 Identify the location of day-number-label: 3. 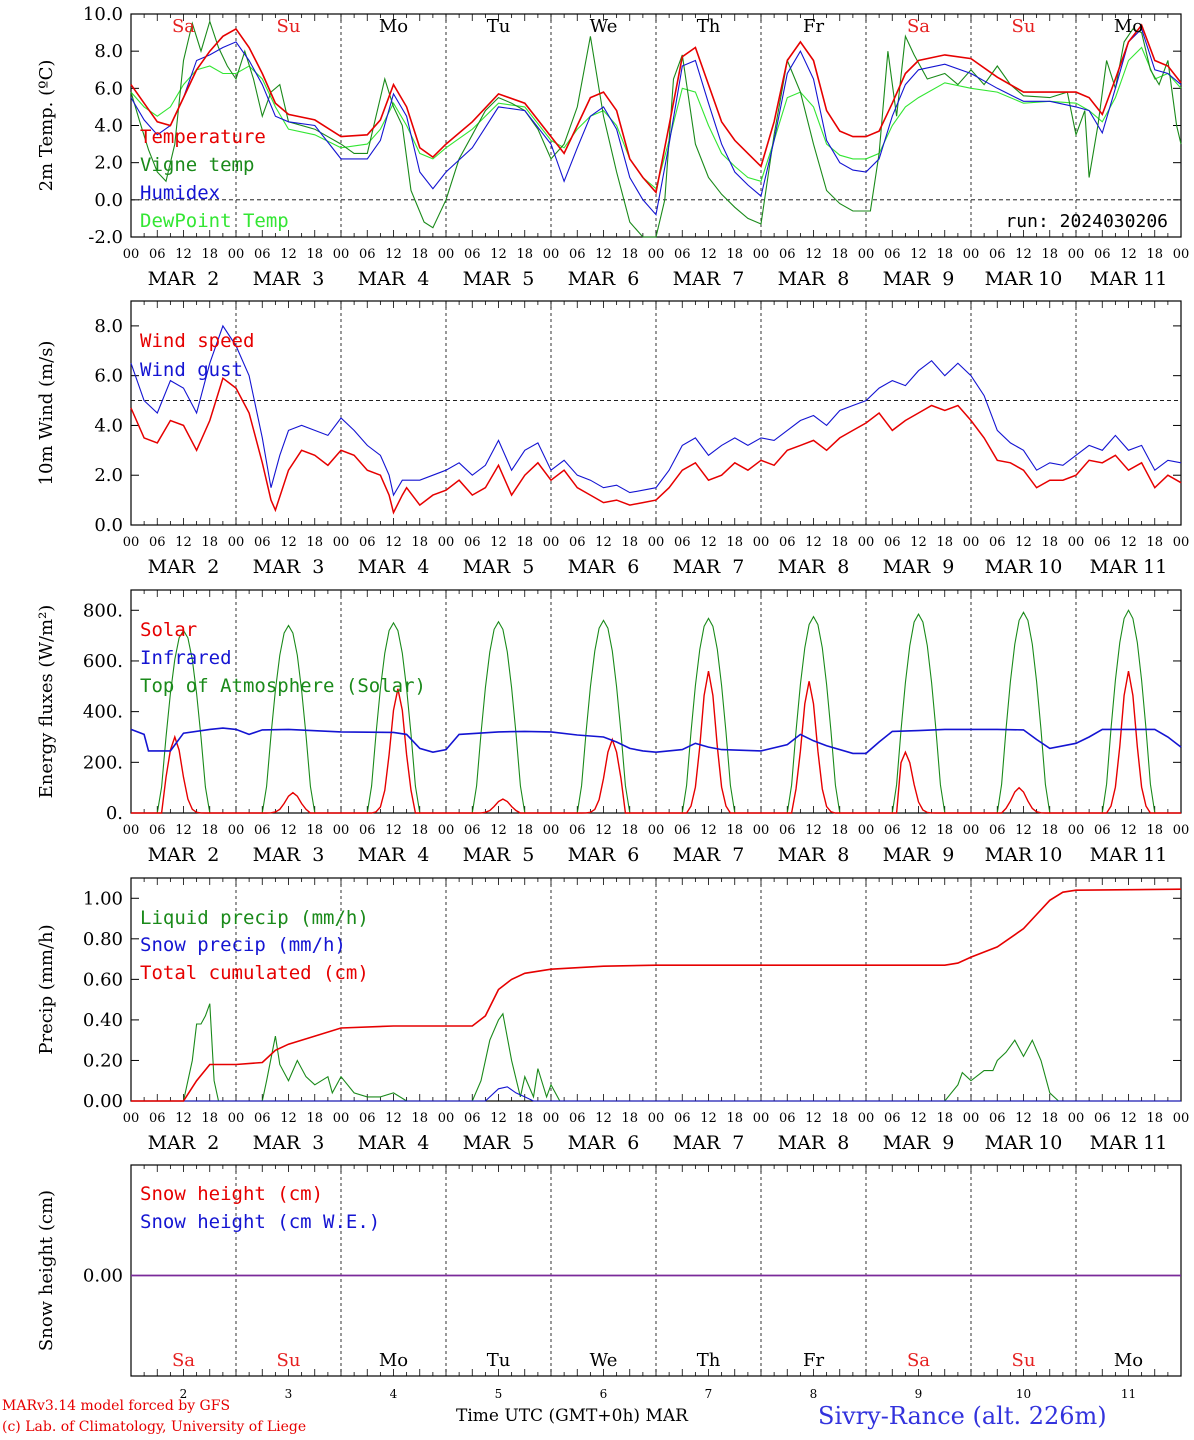
(289, 1394).